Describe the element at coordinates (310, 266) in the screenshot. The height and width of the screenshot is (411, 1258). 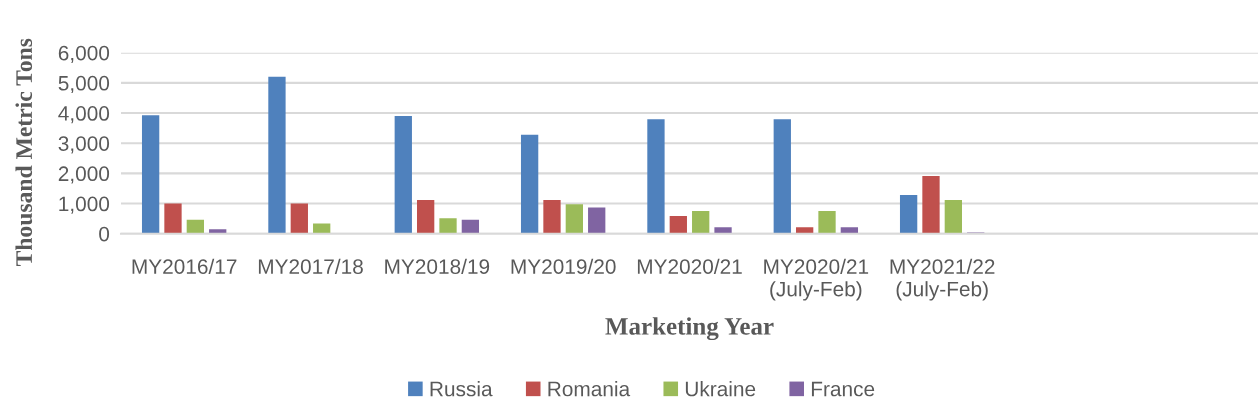
I see `x-tick-label: MY2017/18` at that location.